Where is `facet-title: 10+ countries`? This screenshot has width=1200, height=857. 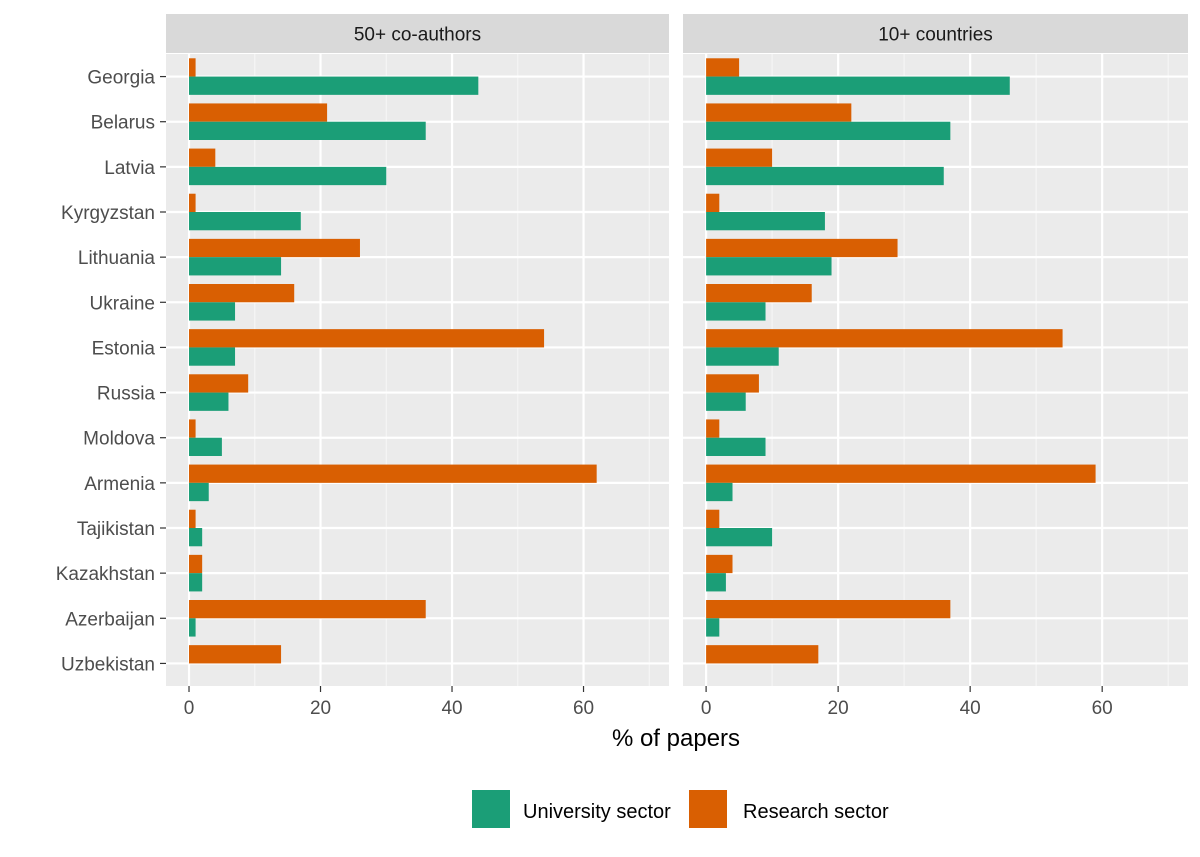 facet-title: 10+ countries is located at coordinates (935, 35).